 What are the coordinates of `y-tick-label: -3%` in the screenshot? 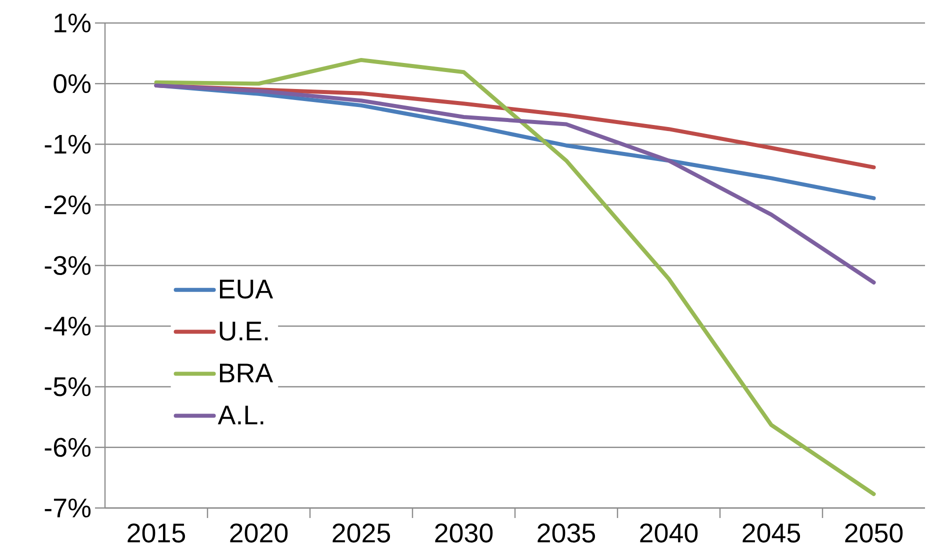 It's located at (67, 266).